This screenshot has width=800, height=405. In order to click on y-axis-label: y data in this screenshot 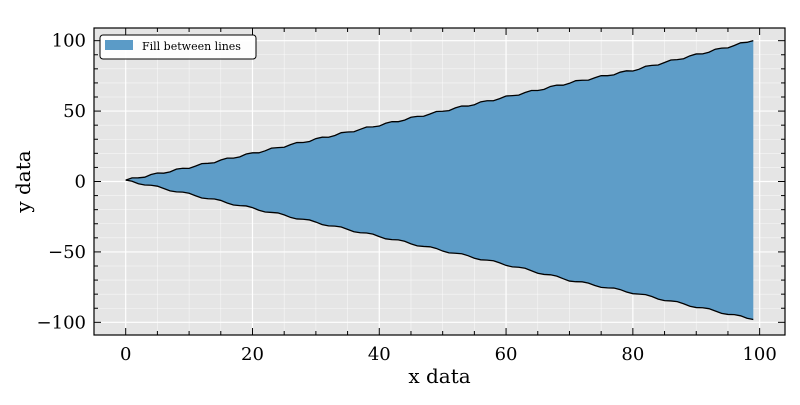, I will do `click(23, 181)`.